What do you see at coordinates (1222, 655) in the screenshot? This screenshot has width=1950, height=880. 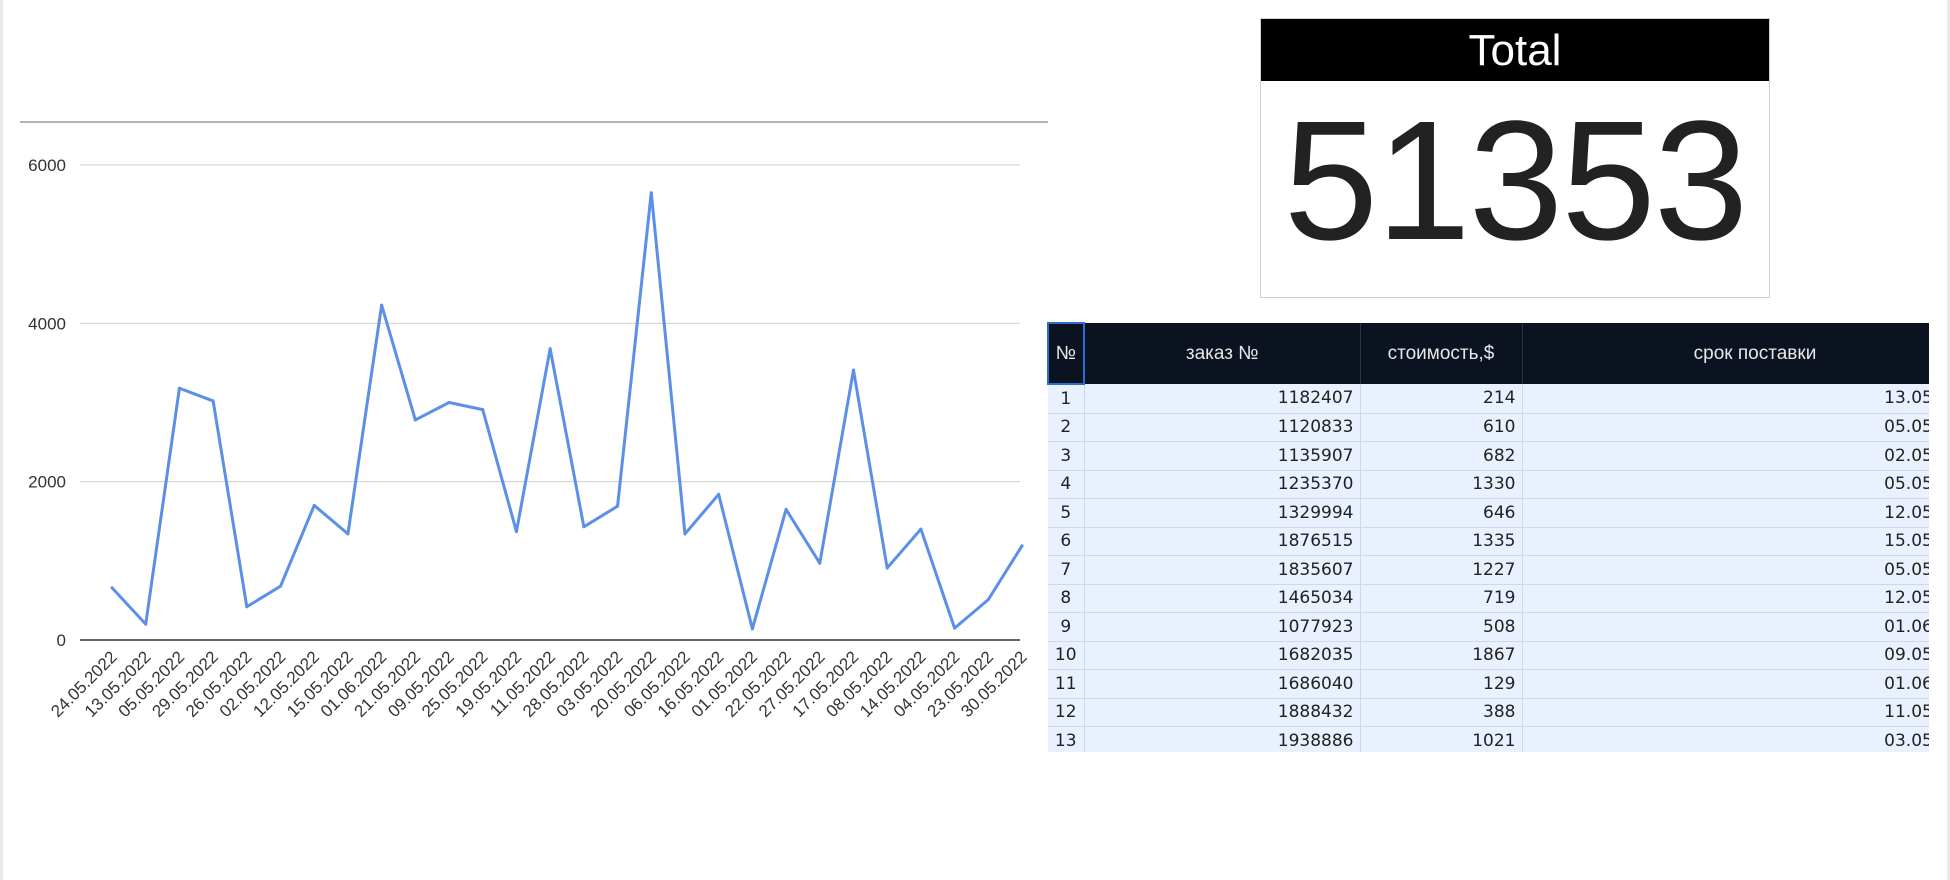 I see `cell-order-number: 1682035` at bounding box center [1222, 655].